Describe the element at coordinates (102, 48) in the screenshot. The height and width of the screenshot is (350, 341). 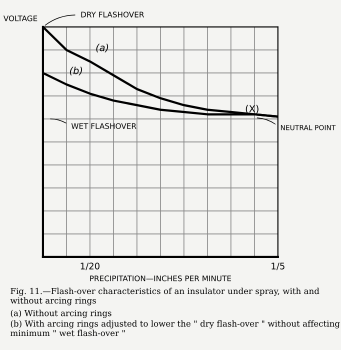
I see `series-label: (a)` at that location.